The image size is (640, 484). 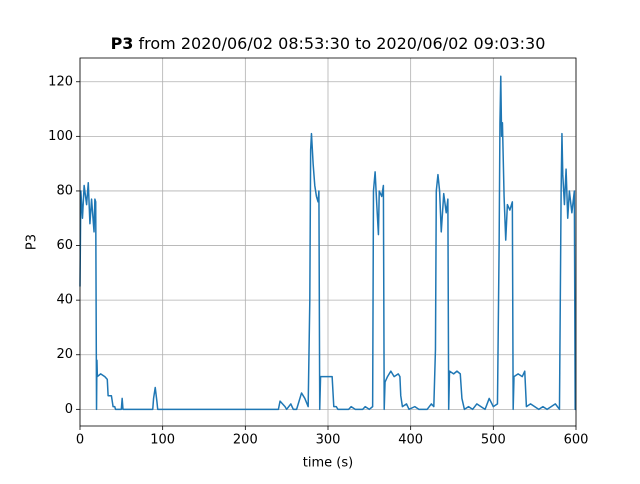 I want to click on y-axis-label: P3, so click(x=32, y=242).